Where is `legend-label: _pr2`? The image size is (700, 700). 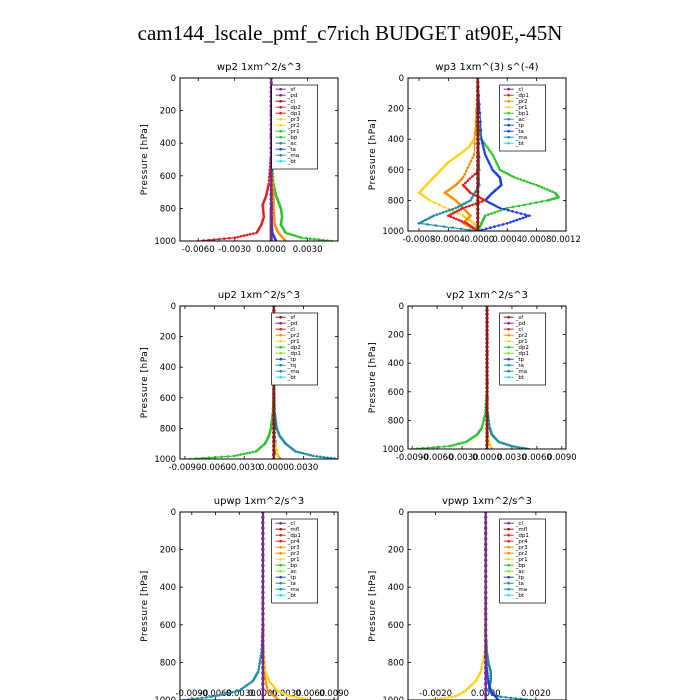 legend-label: _pr2 is located at coordinates (521, 554).